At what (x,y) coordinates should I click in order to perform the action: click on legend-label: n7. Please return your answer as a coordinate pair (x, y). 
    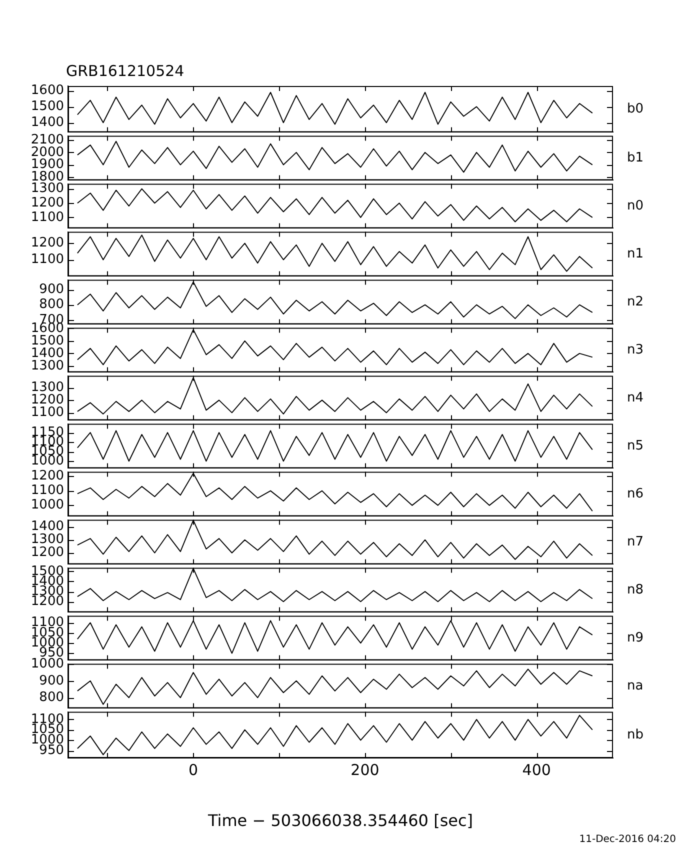
    Looking at the image, I should click on (635, 542).